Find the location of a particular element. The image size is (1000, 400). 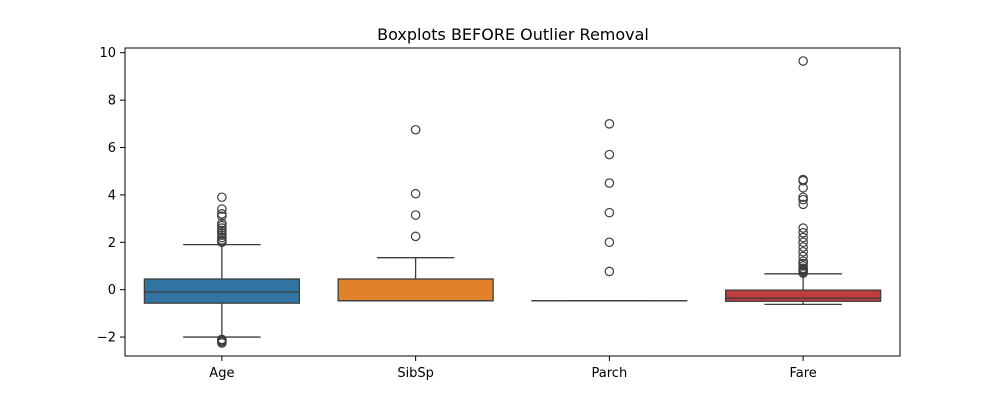

y-tick-label: 8 is located at coordinates (112, 101).